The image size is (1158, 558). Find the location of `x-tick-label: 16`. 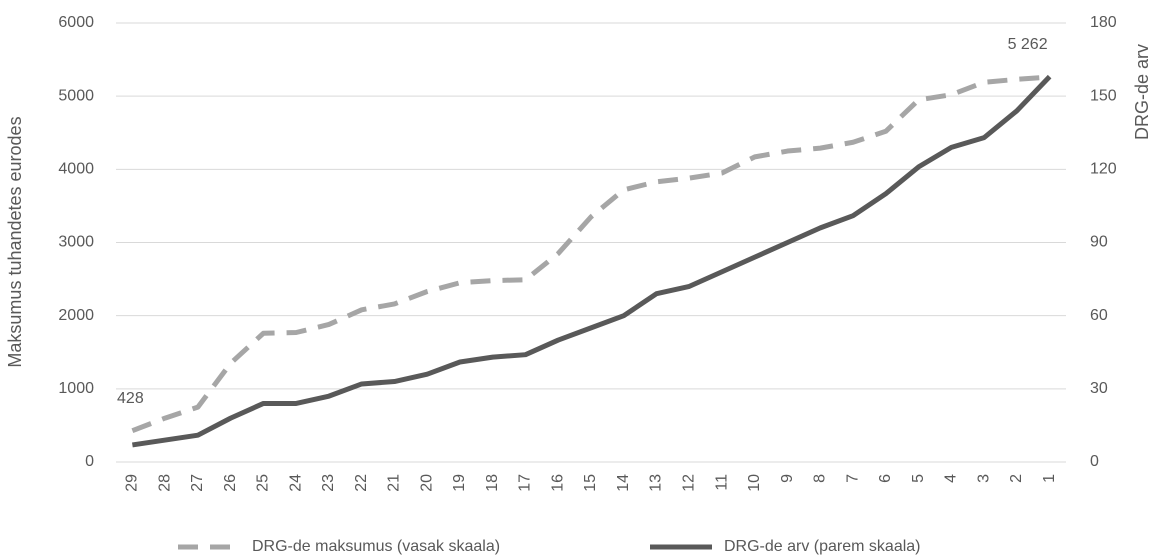

x-tick-label: 16 is located at coordinates (557, 483).